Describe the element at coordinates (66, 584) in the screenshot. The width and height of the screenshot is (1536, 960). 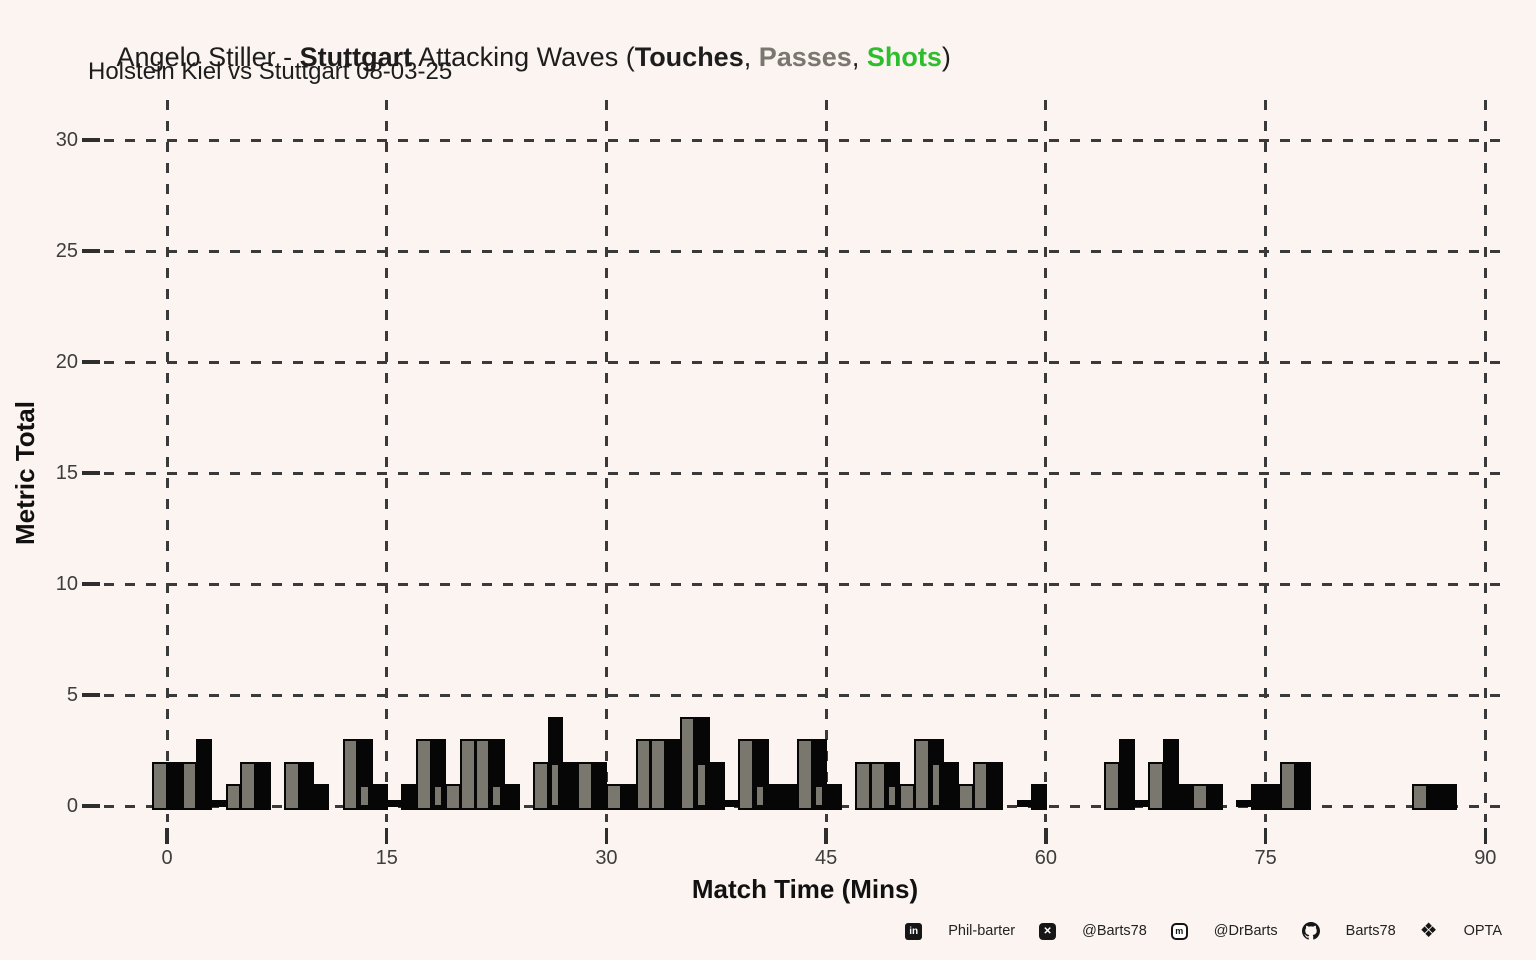
I see `y-tick-label: 10` at that location.